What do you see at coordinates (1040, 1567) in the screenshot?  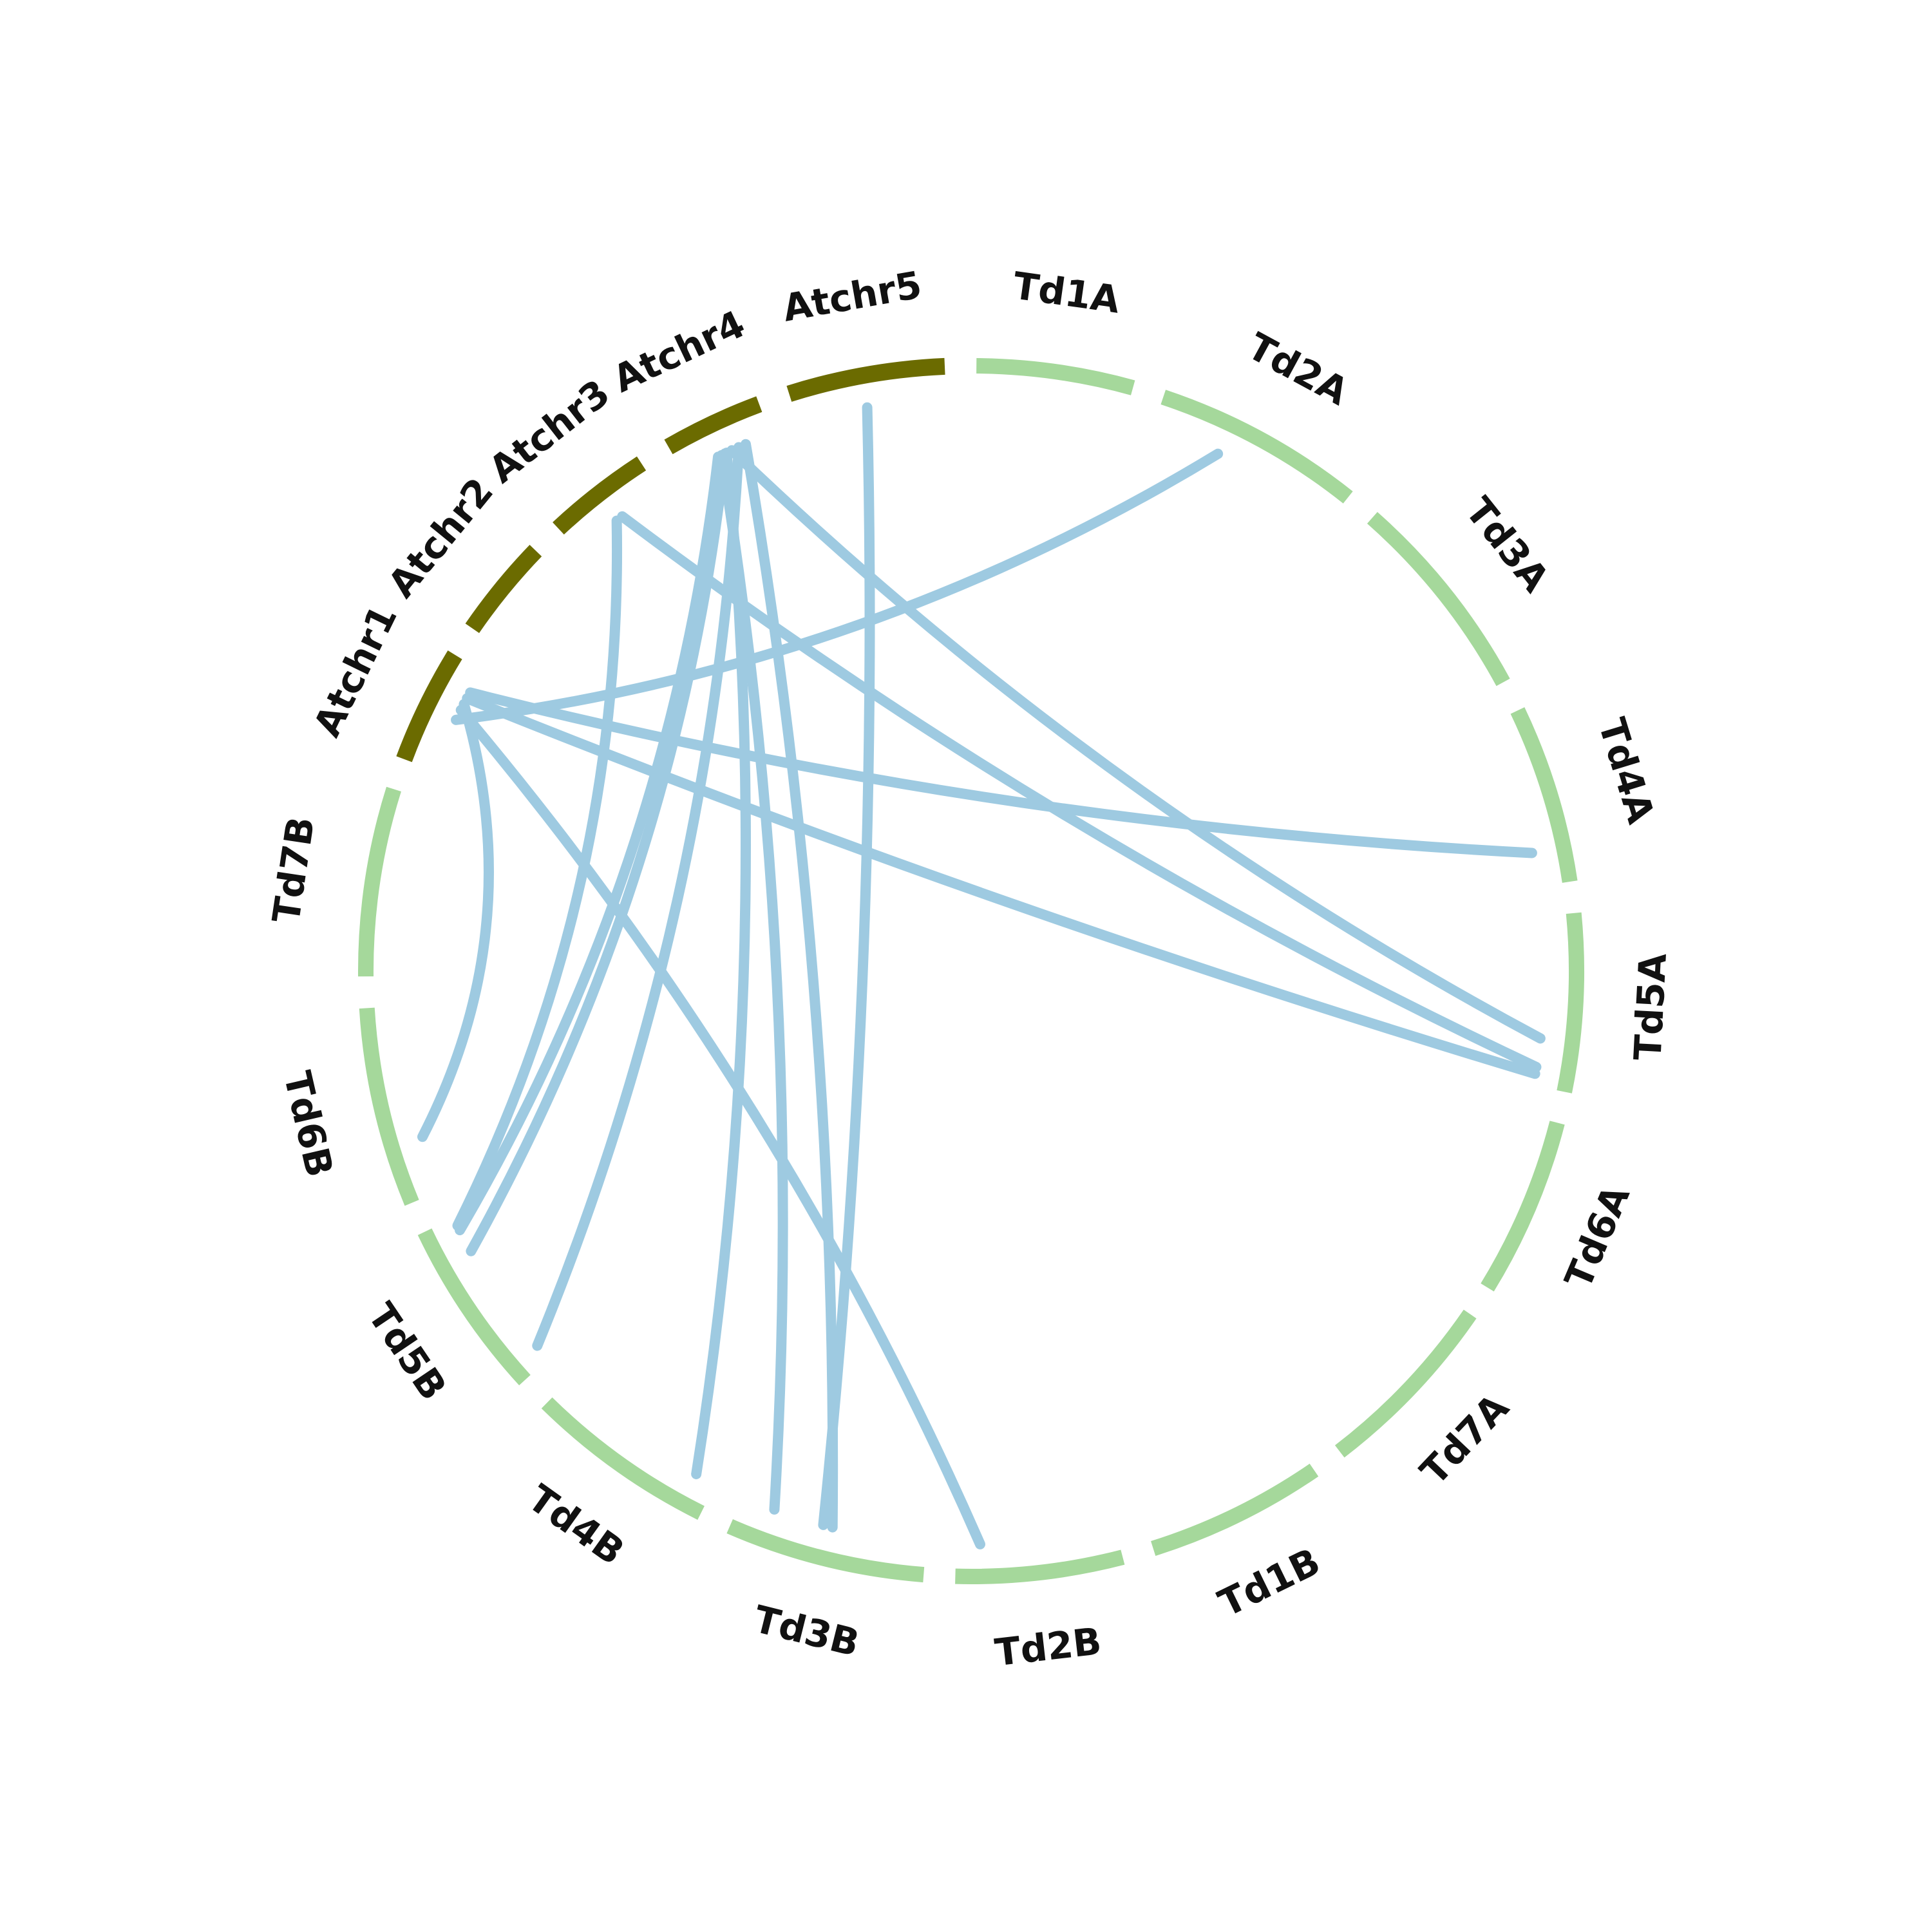 I see `chromosome-arc-Td2B` at bounding box center [1040, 1567].